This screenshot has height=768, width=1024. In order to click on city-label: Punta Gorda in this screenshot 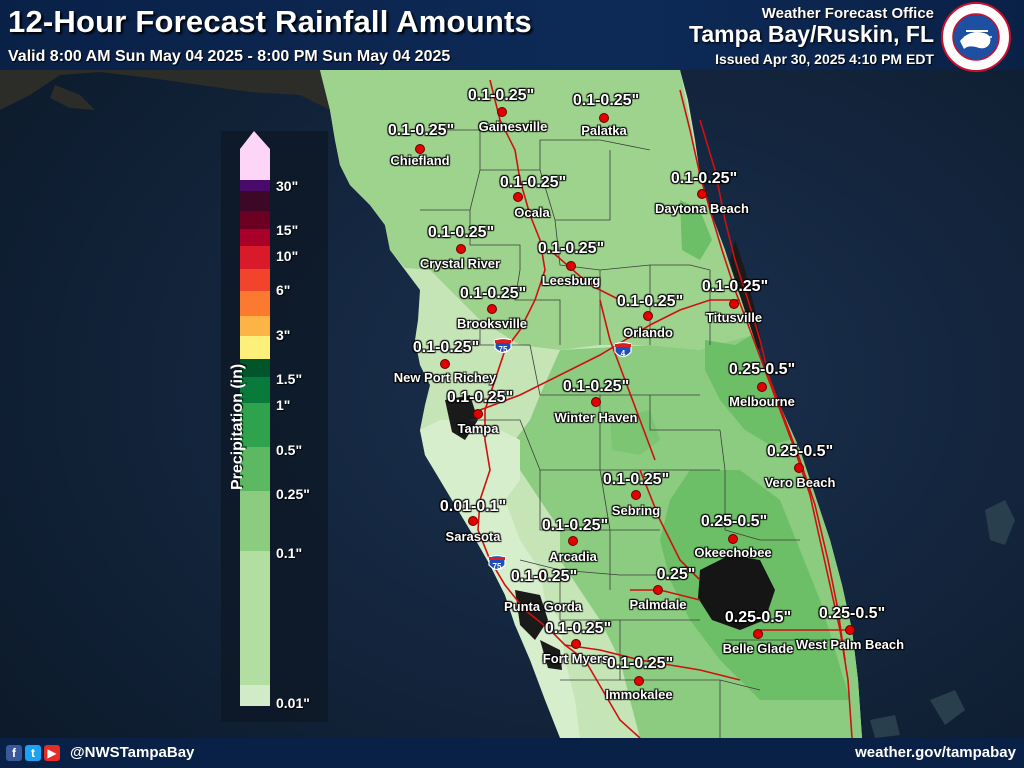, I will do `click(543, 606)`.